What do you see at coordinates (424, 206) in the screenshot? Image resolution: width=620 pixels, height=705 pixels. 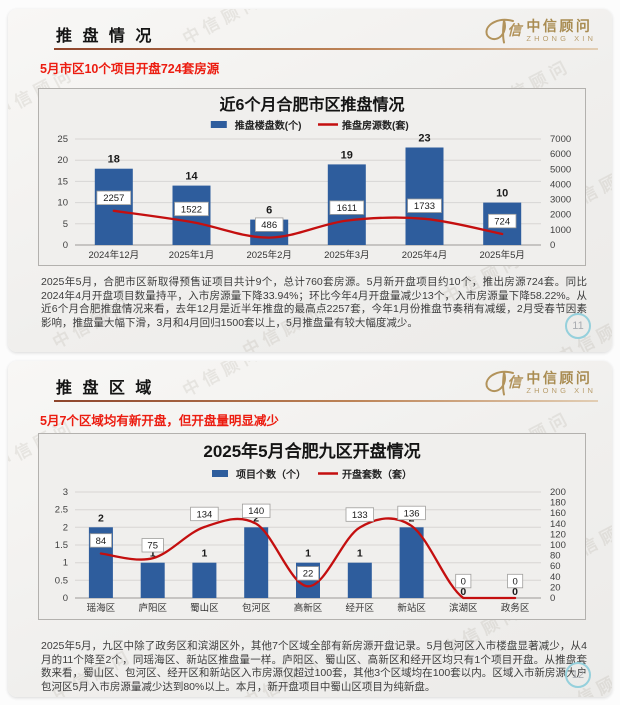 I see `line-value-label: 1733` at bounding box center [424, 206].